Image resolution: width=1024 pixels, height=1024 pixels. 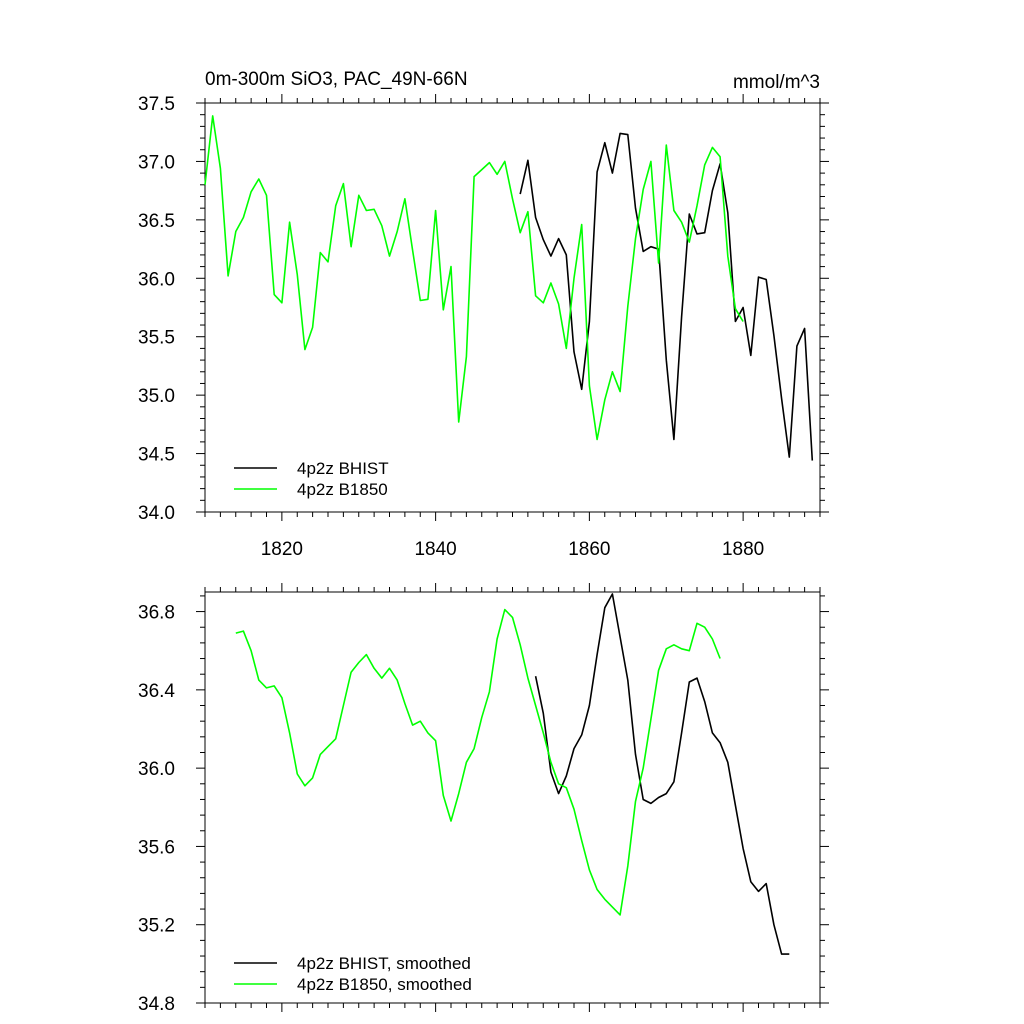 I want to click on y-tick-label: 34.5, so click(x=156, y=455).